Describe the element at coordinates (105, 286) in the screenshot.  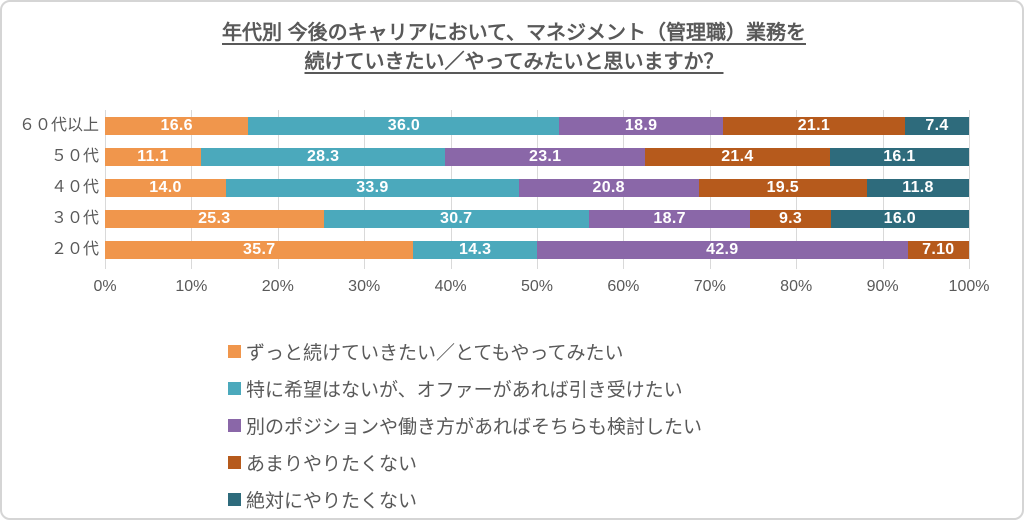
I see `x-axis-tick-label: 0%` at that location.